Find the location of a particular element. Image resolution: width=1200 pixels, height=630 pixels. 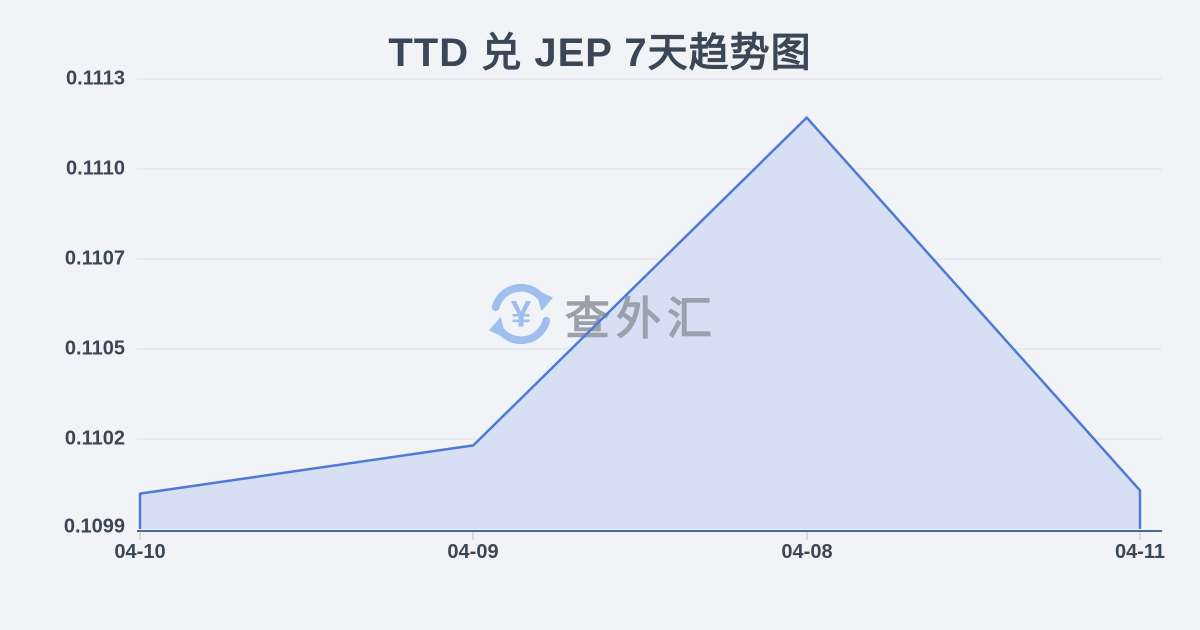

yen-symbol: ¥ is located at coordinates (521, 314).